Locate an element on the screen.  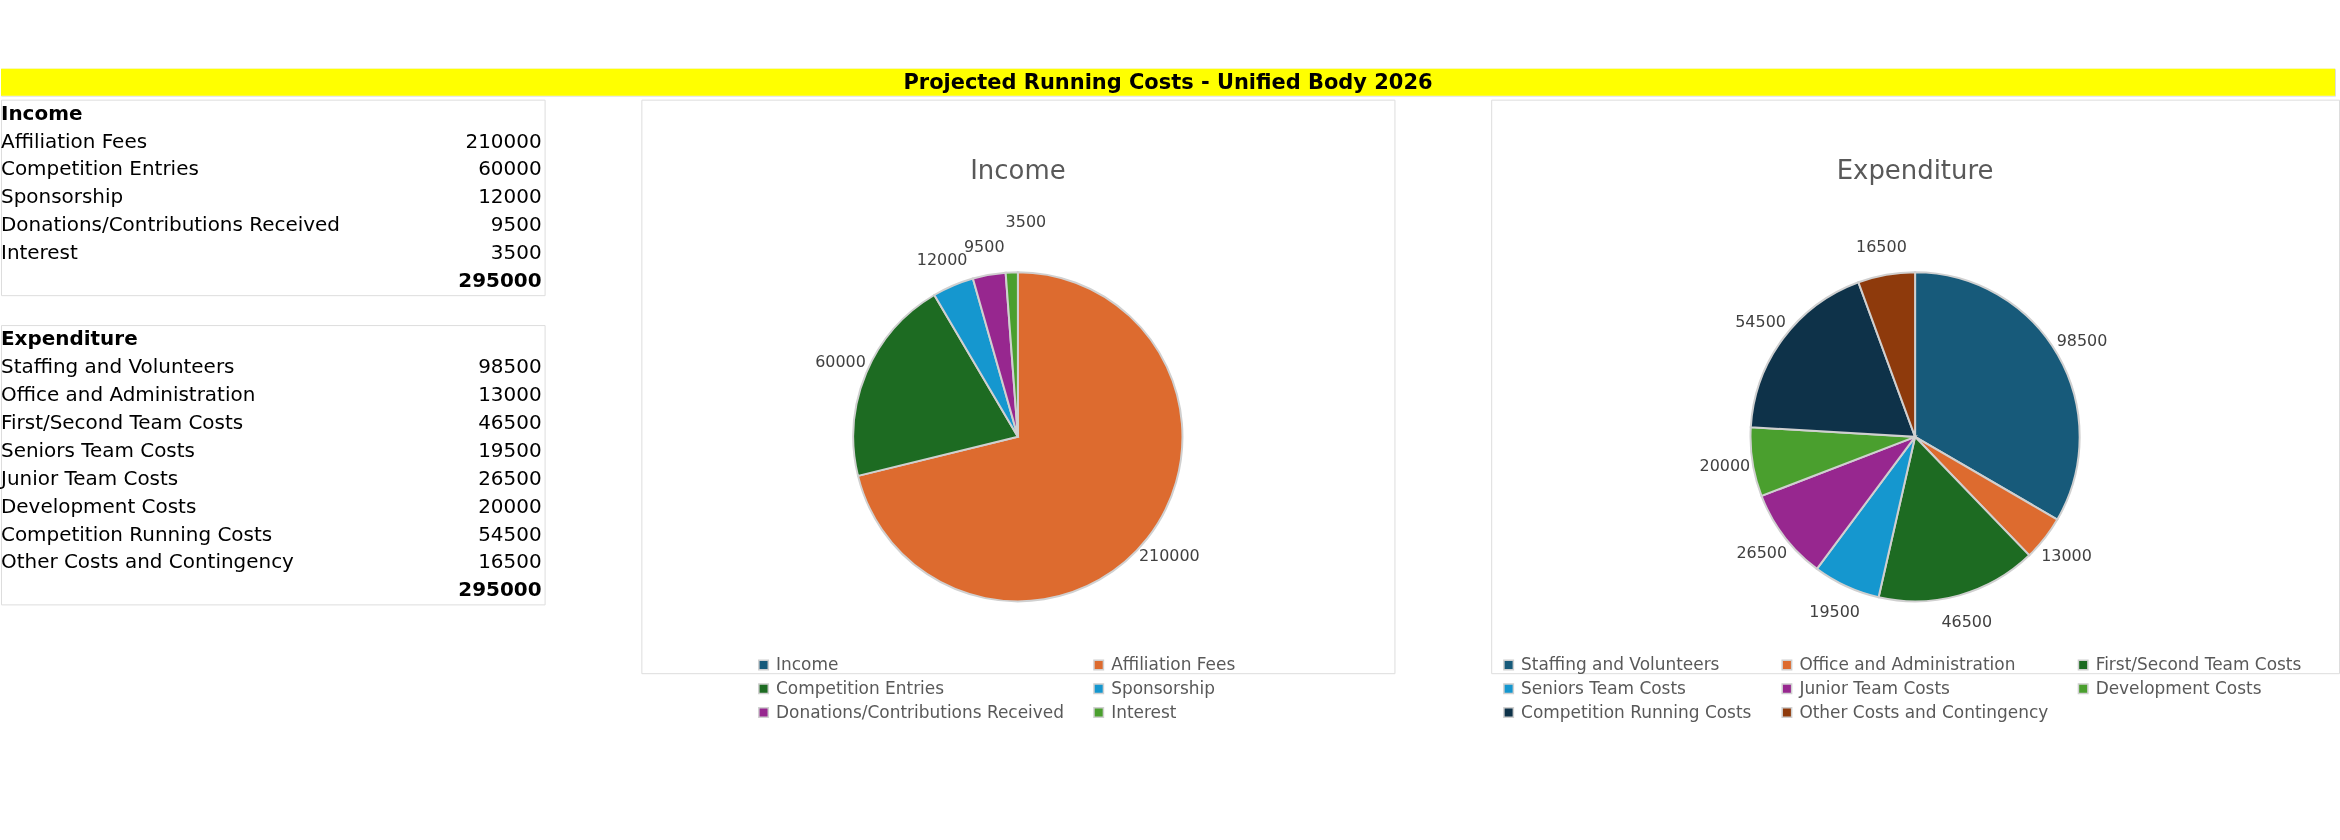
text: Projected Running Costs - Unified Body 2026 is located at coordinates (1168, 81).